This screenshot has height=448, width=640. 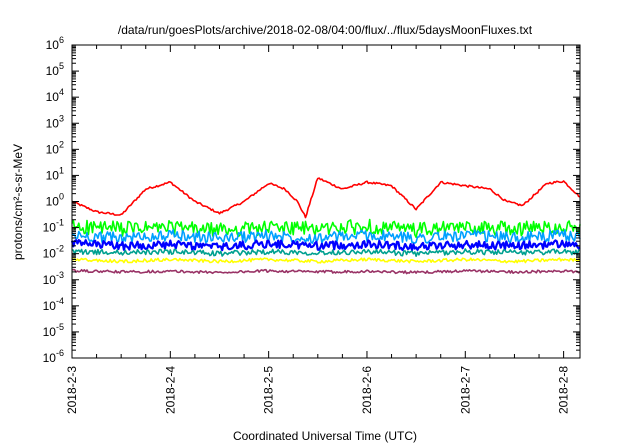 What do you see at coordinates (55, 121) in the screenshot?
I see `y-tick-label: 10³` at bounding box center [55, 121].